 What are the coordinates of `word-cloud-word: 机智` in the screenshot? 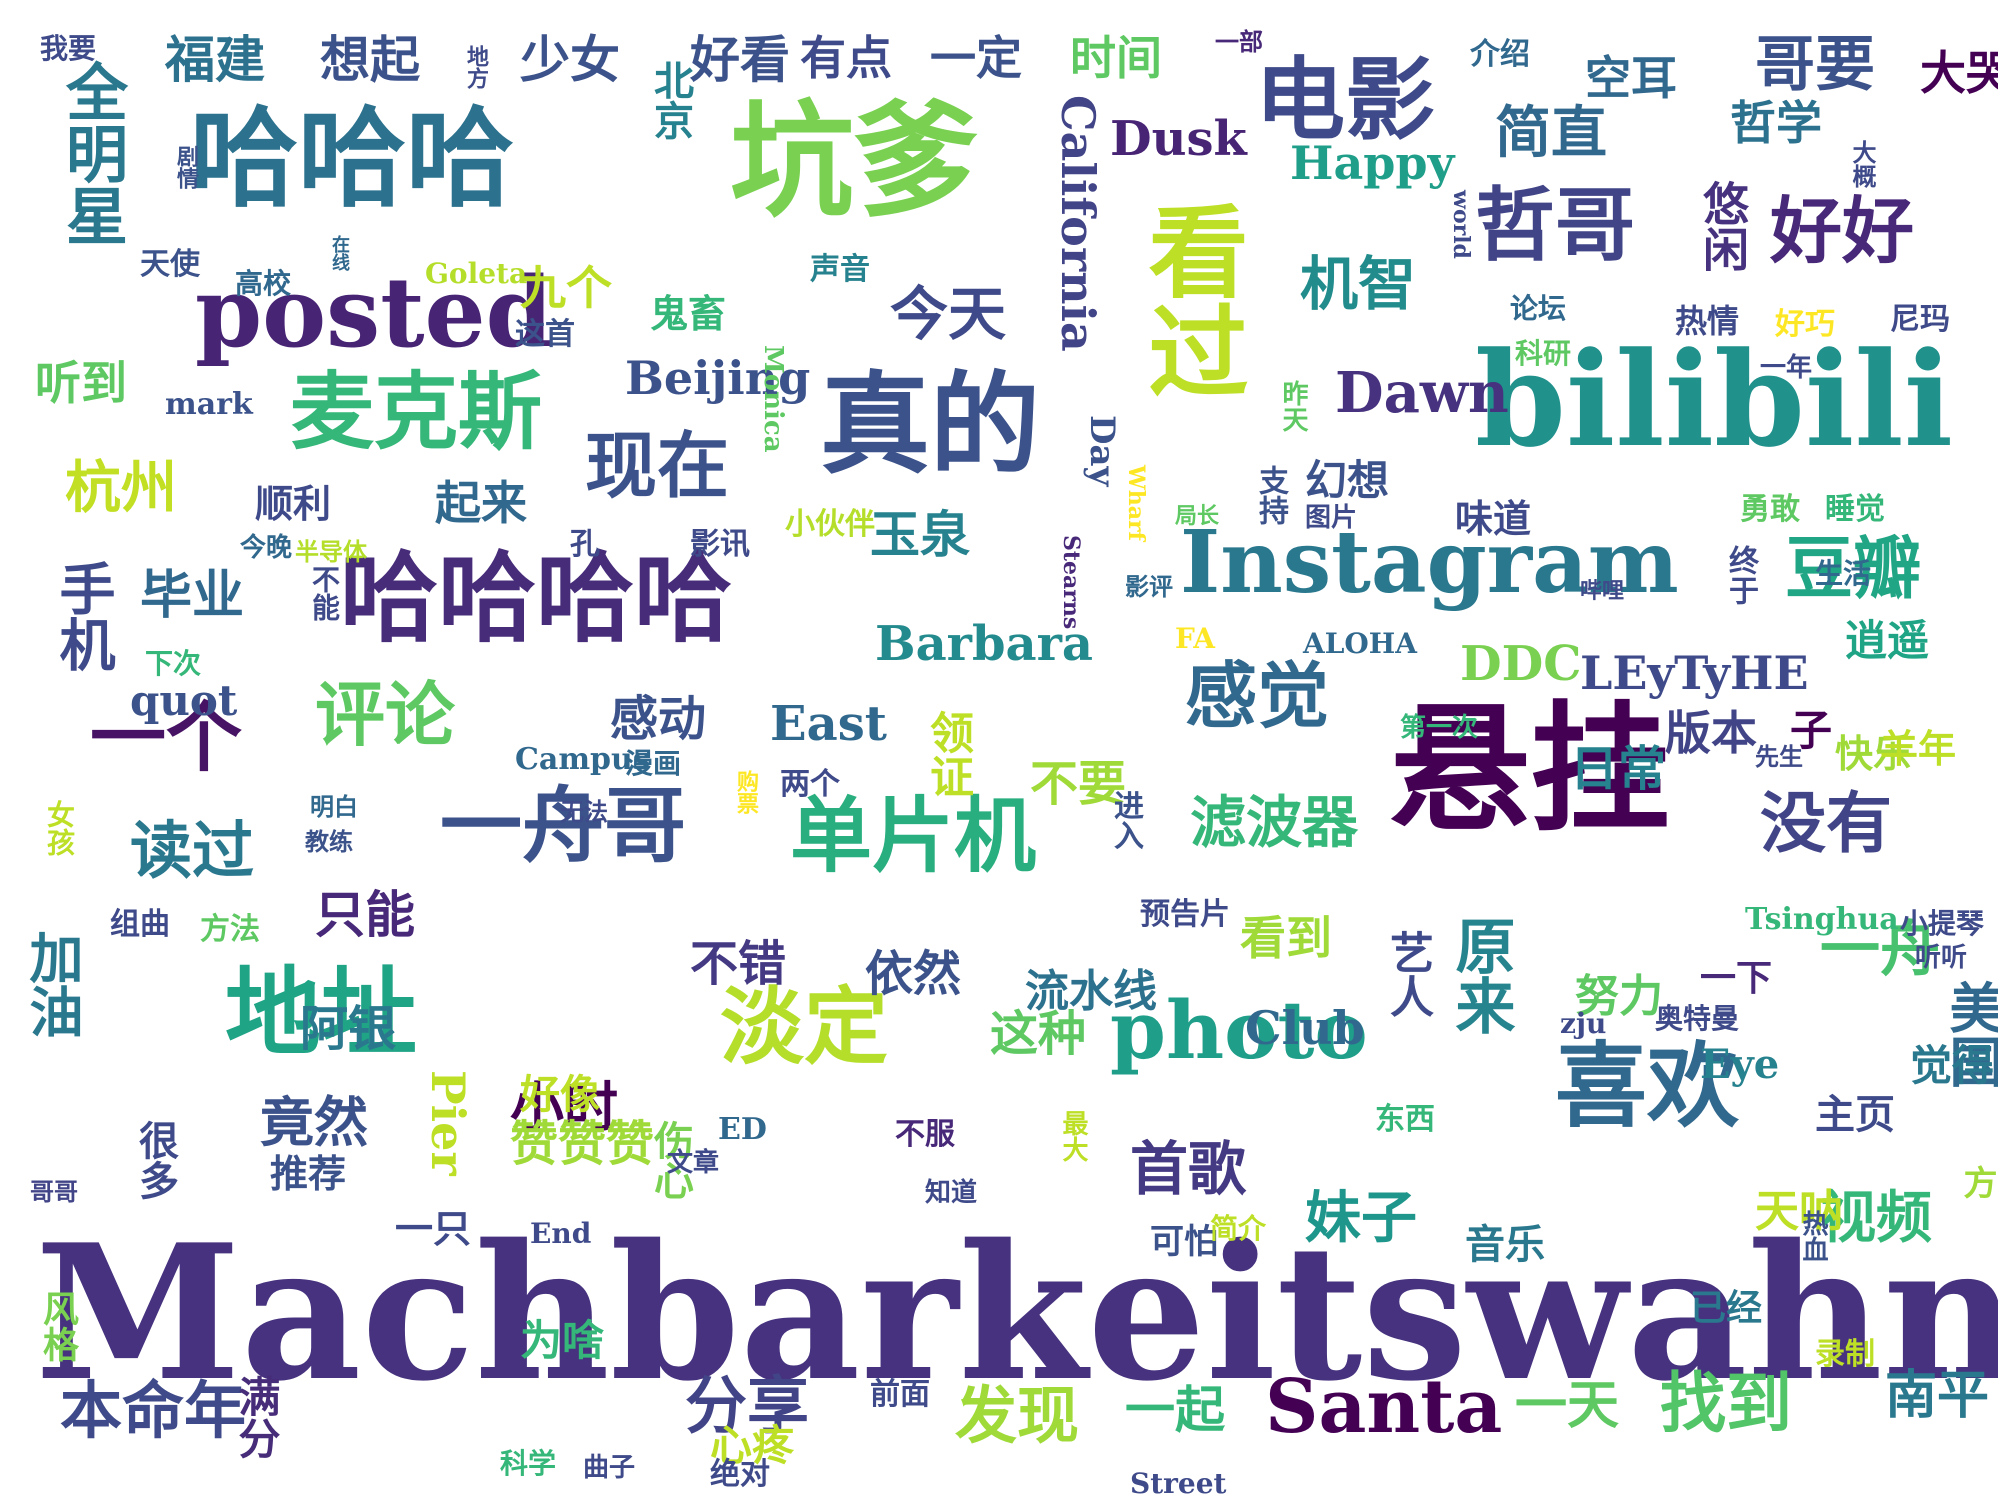 It's located at (1358, 284).